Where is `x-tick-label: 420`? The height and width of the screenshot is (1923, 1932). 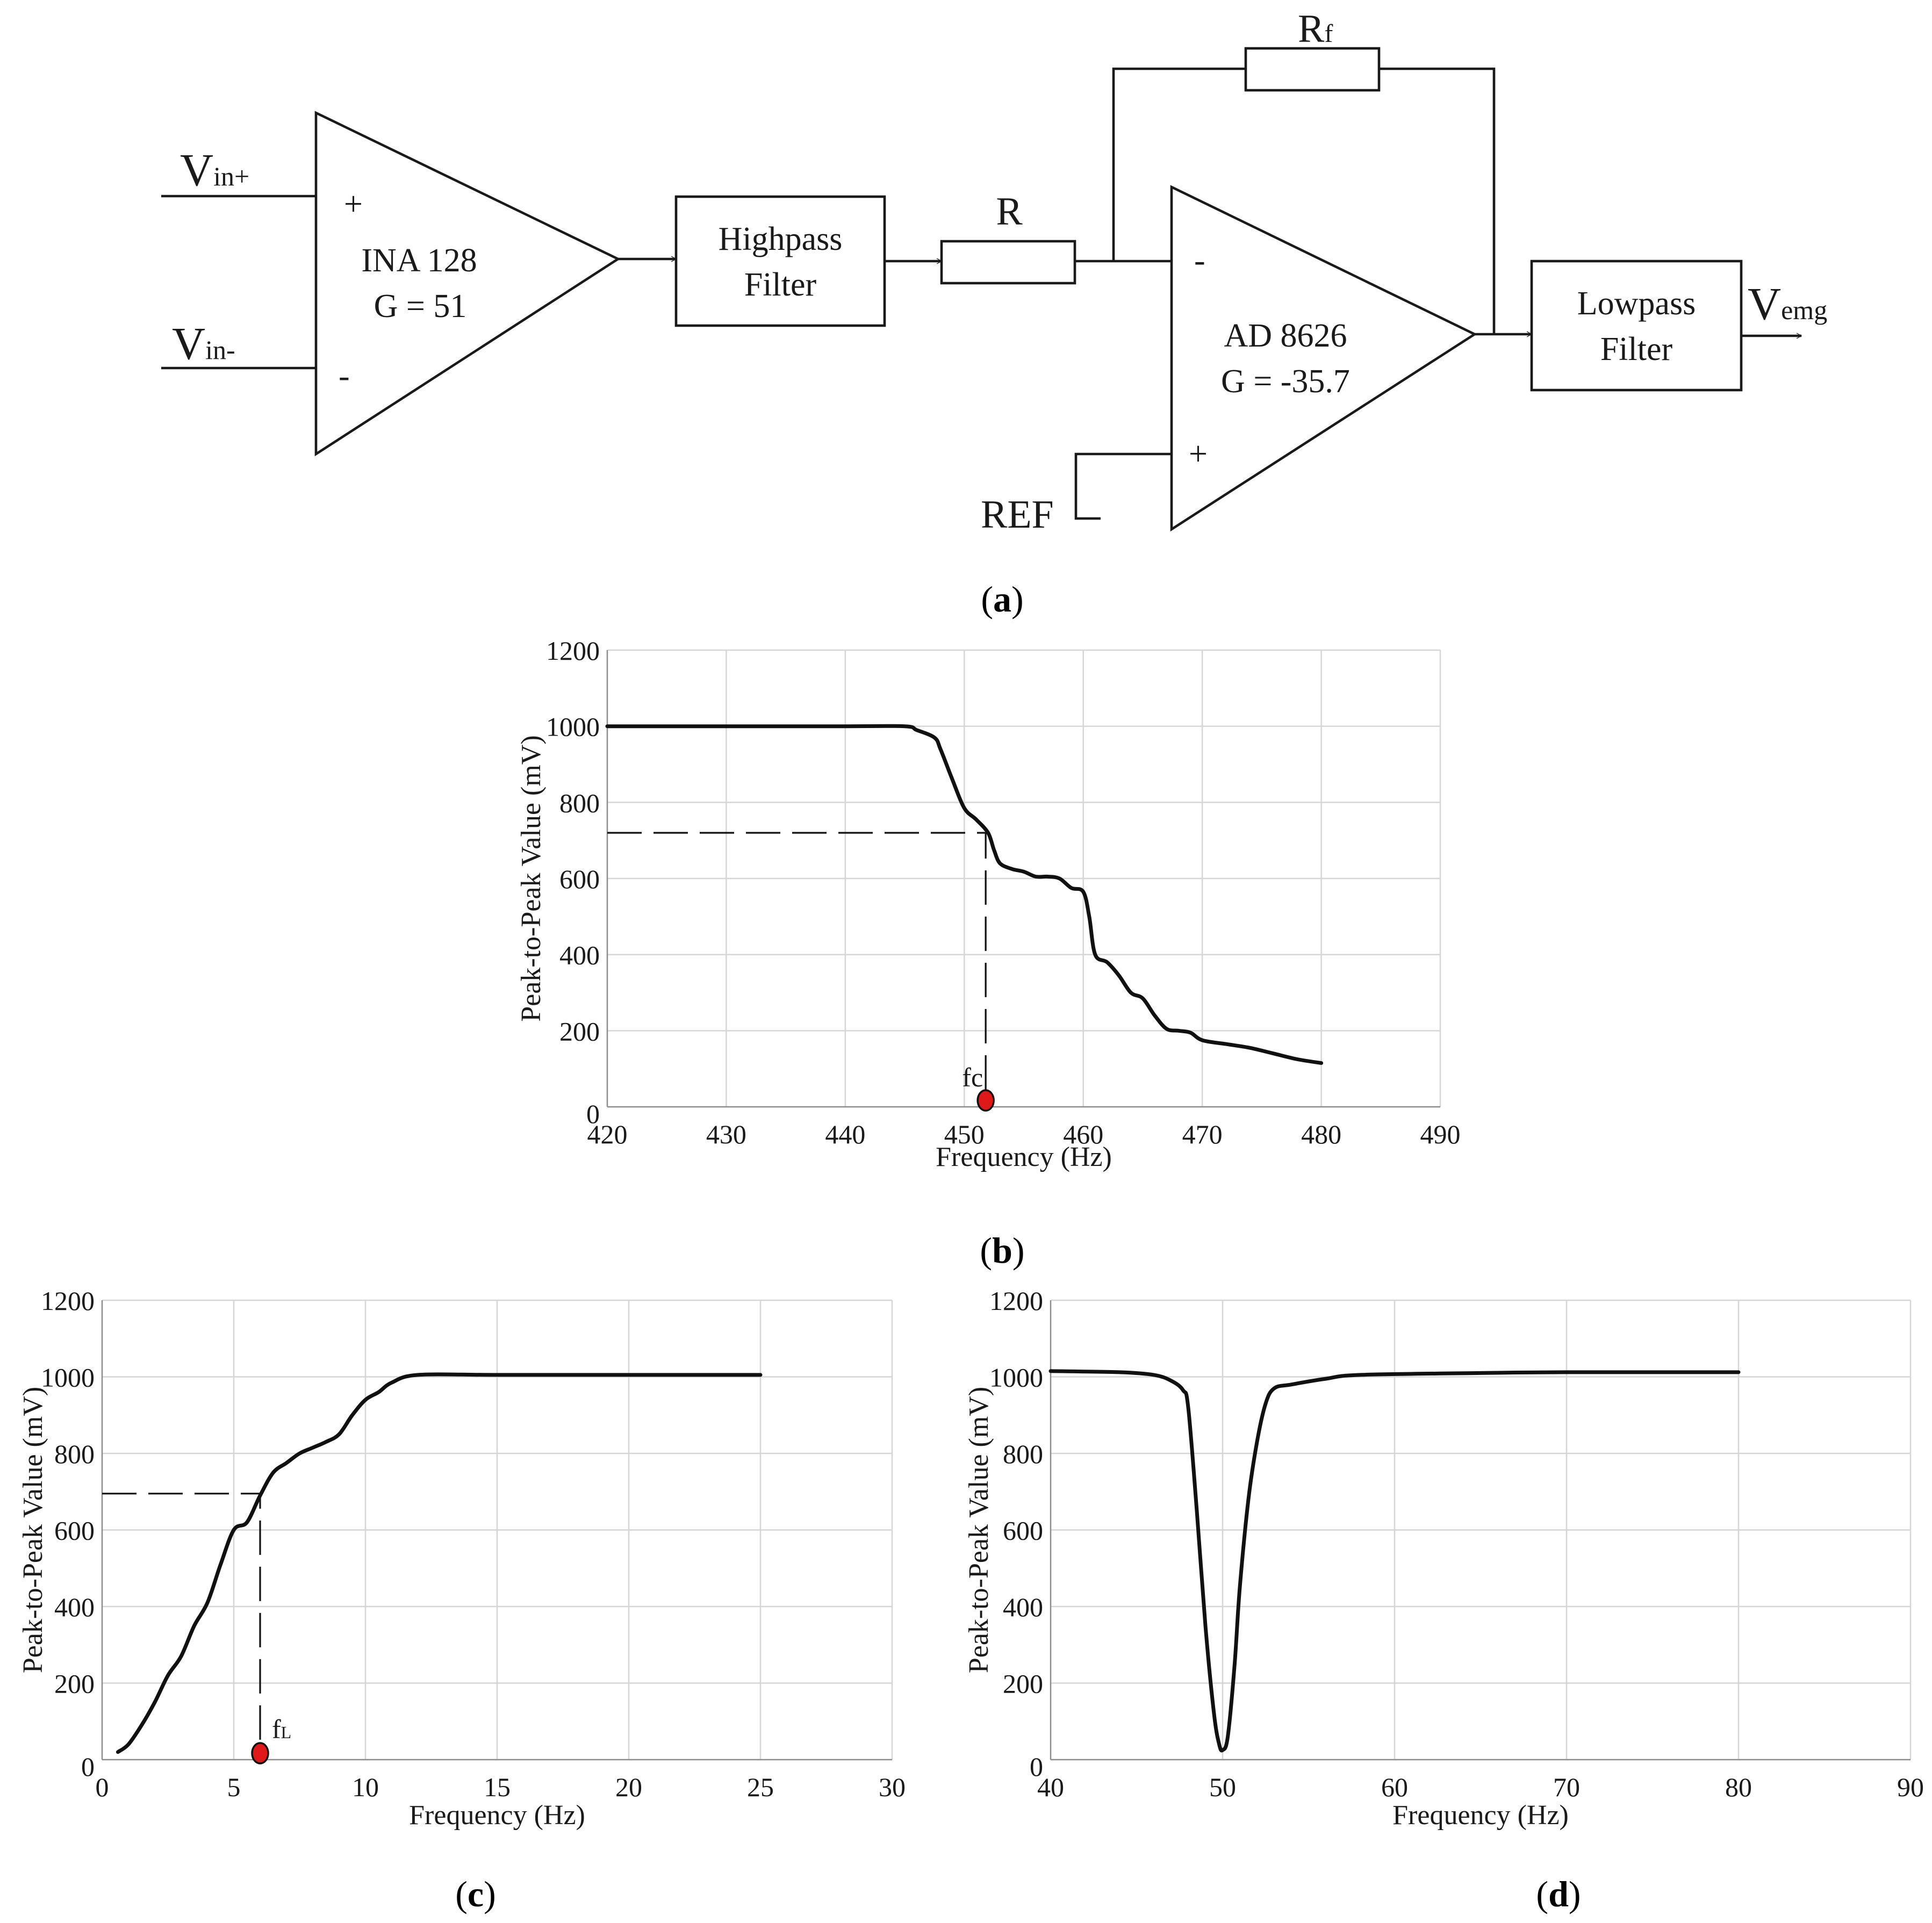
x-tick-label: 420 is located at coordinates (608, 1134).